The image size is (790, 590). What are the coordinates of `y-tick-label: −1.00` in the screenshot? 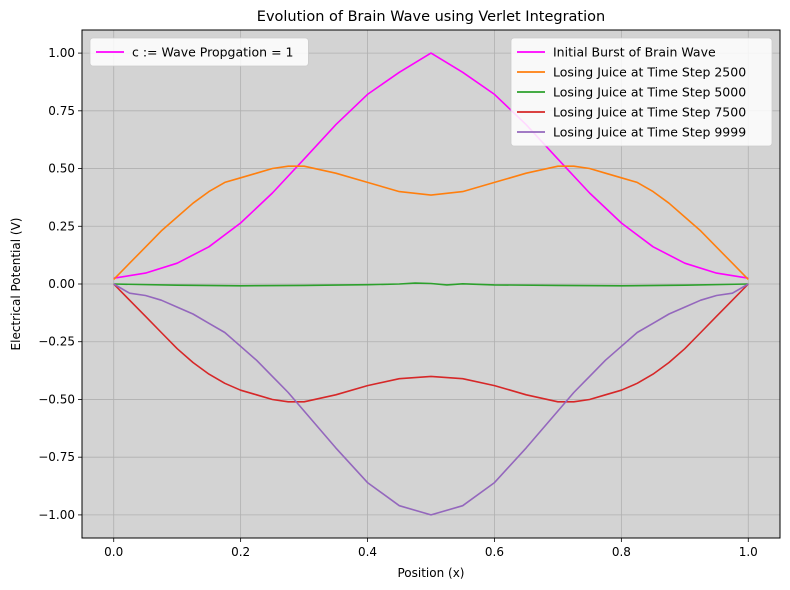 It's located at (56, 515).